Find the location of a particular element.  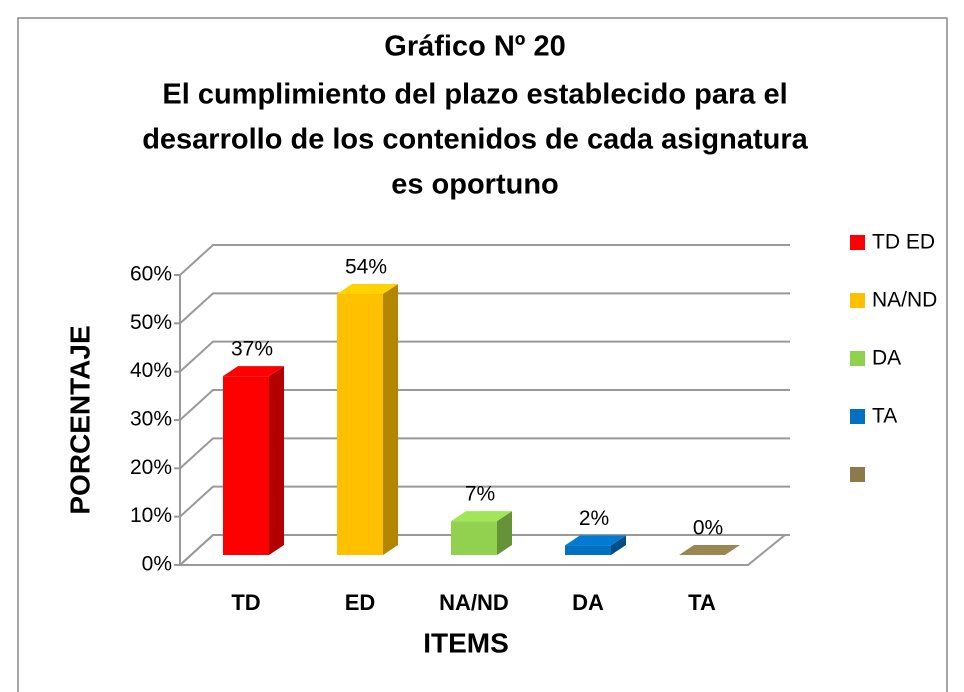

x-tick-label: DA is located at coordinates (588, 602).